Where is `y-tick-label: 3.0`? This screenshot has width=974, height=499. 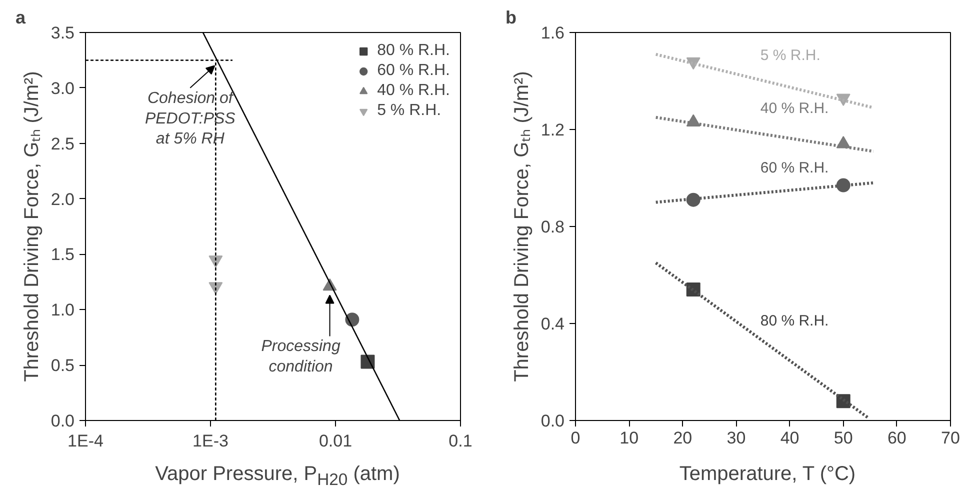 y-tick-label: 3.0 is located at coordinates (62, 88).